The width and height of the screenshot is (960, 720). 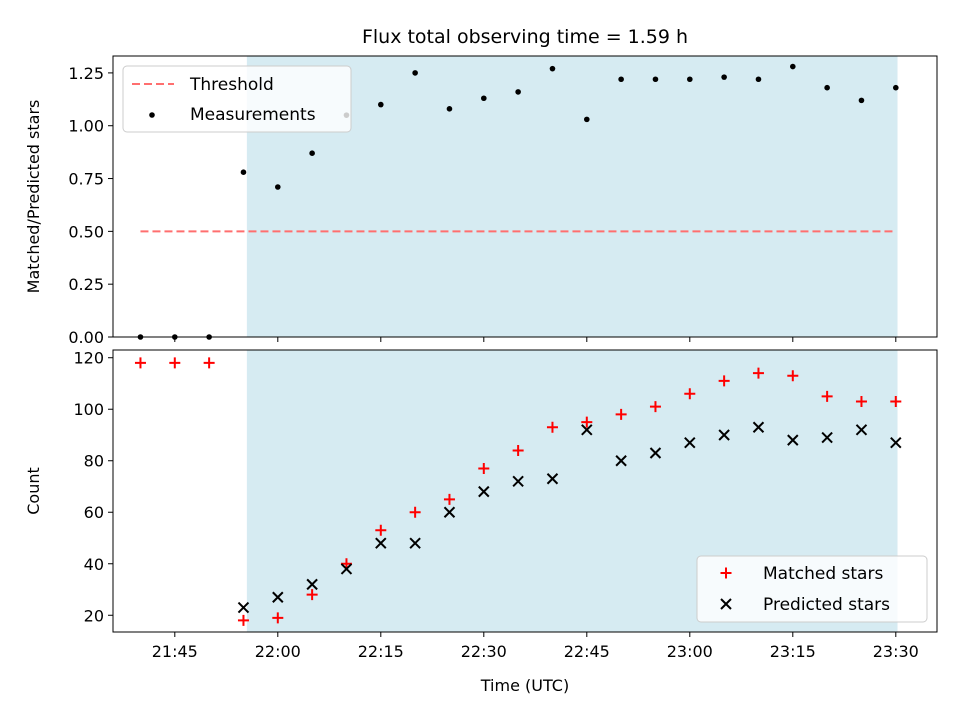 I want to click on y-tick-label: 80, so click(x=94, y=461).